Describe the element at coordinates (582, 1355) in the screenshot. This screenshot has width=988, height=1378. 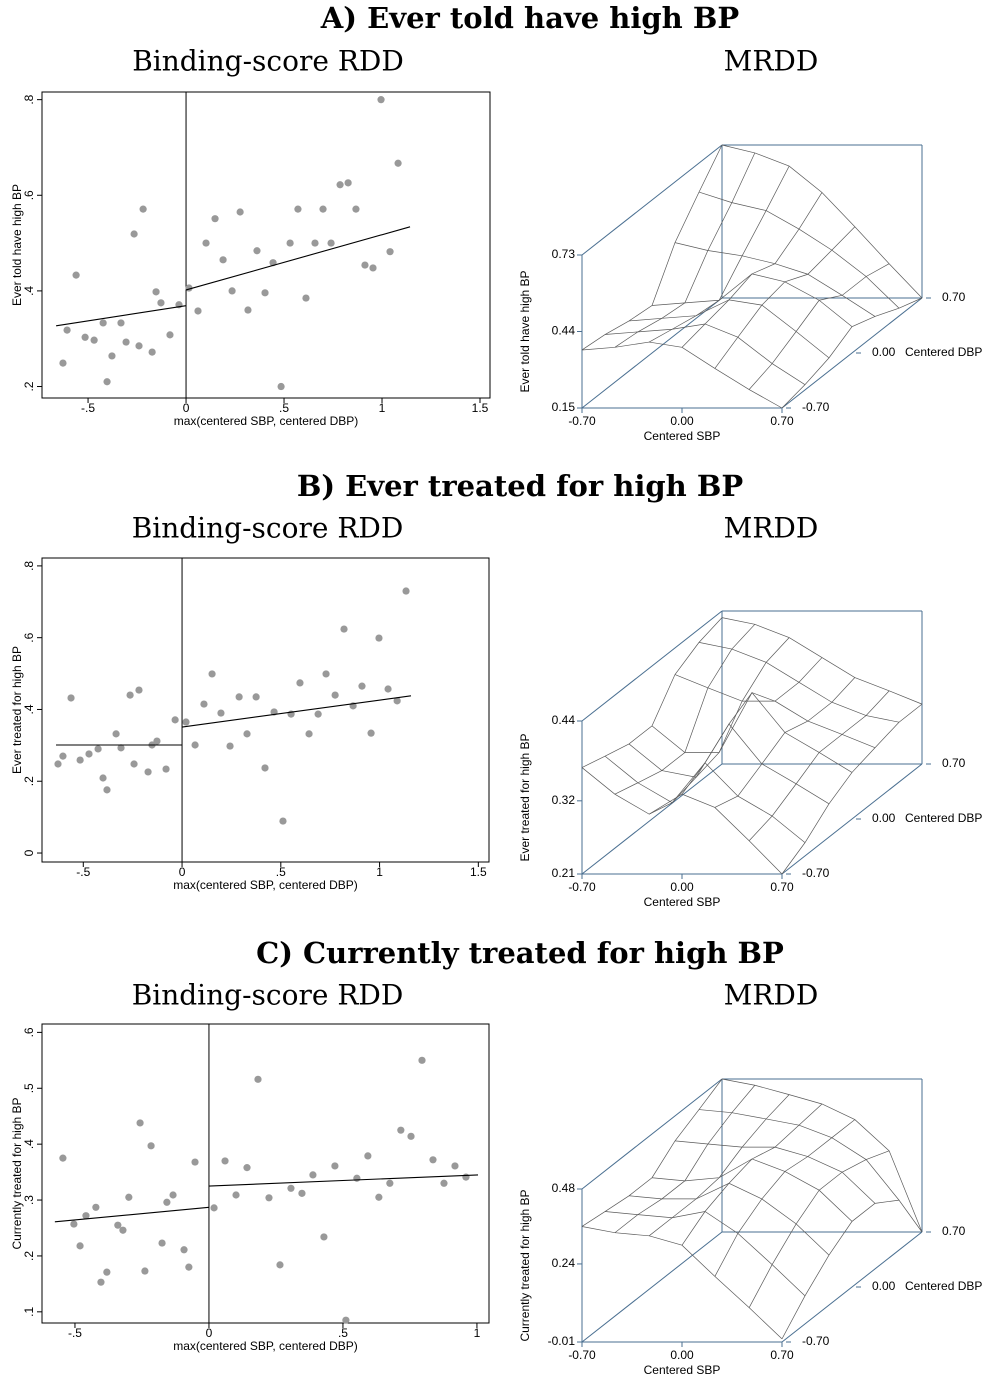
I see `x-tick-label: -0.70` at that location.